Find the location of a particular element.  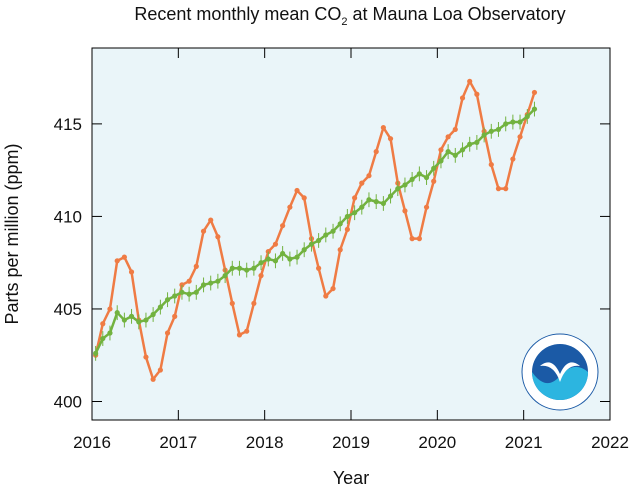

x-tick-label: 2016 is located at coordinates (92, 442).